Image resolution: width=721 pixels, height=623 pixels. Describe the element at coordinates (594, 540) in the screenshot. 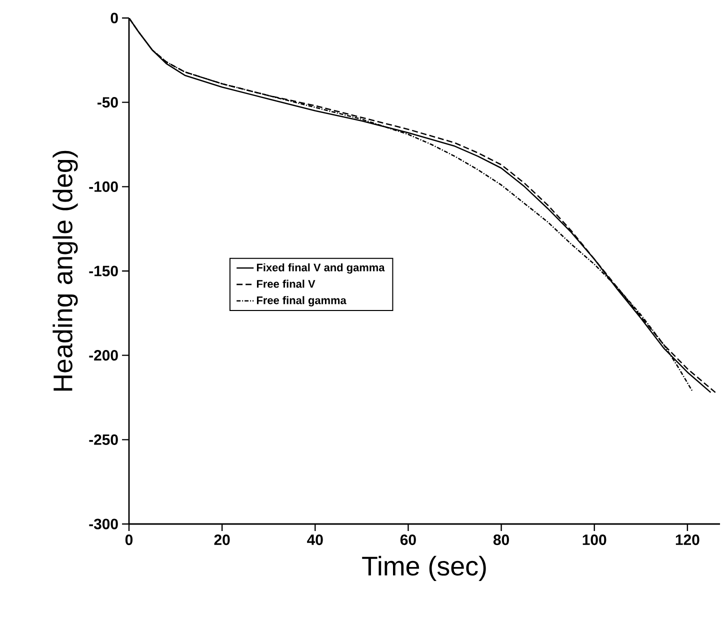

I see `x-tick-label: 100` at that location.